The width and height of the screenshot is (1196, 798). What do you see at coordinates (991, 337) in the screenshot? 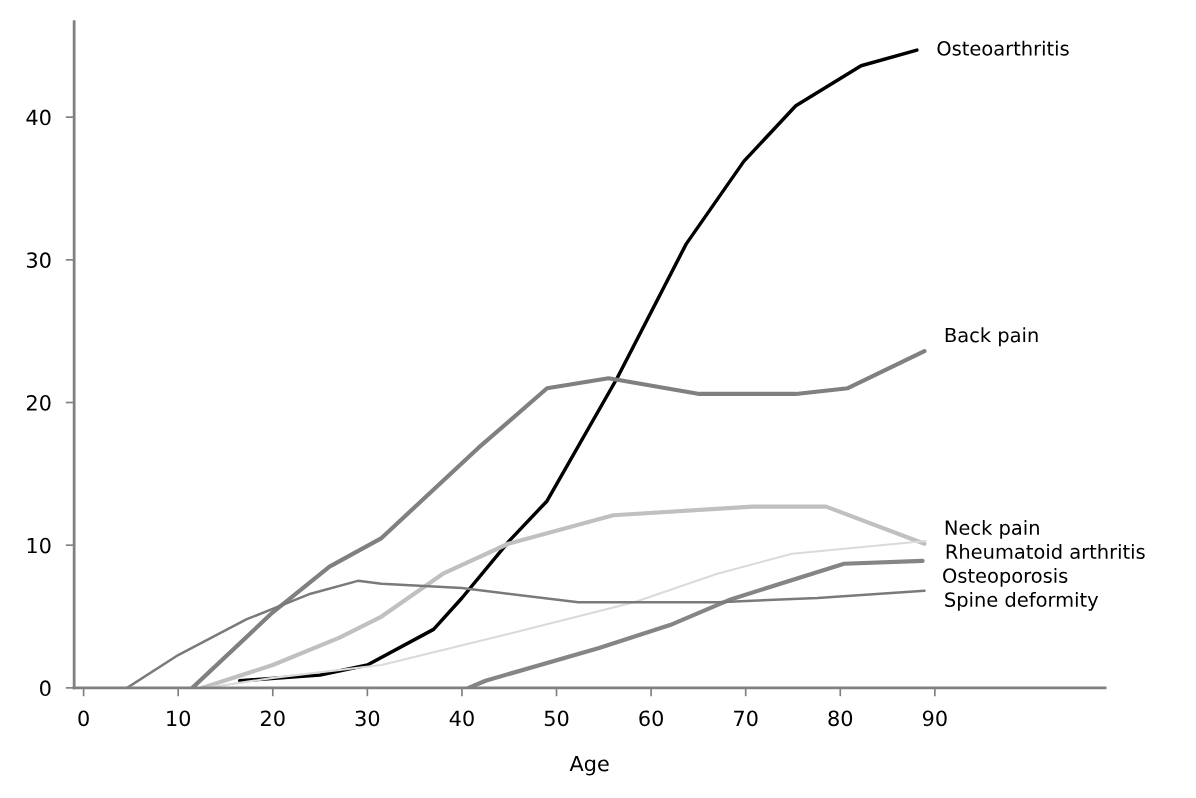
I see `series-label: Back pain` at bounding box center [991, 337].